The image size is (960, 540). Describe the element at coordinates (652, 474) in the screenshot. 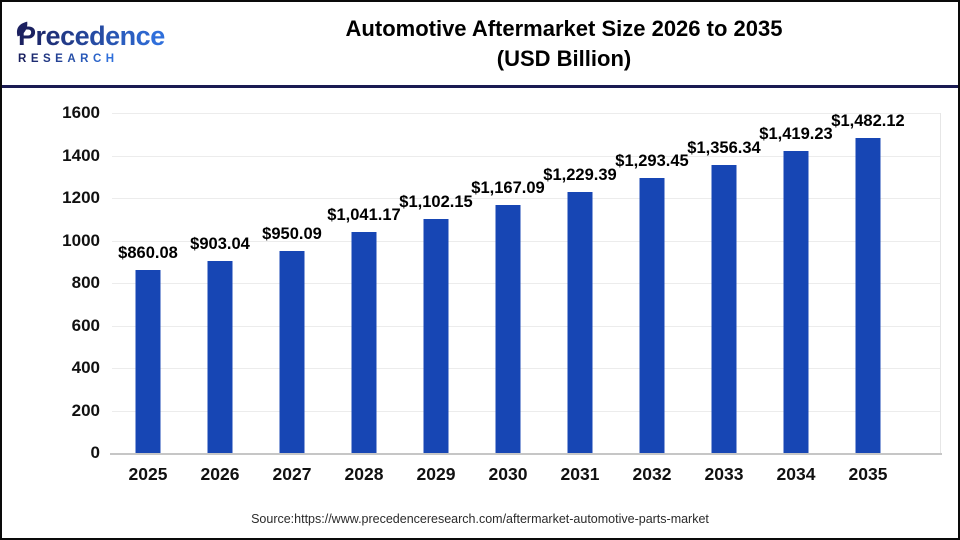

I see `x-tick-label: 2032` at that location.